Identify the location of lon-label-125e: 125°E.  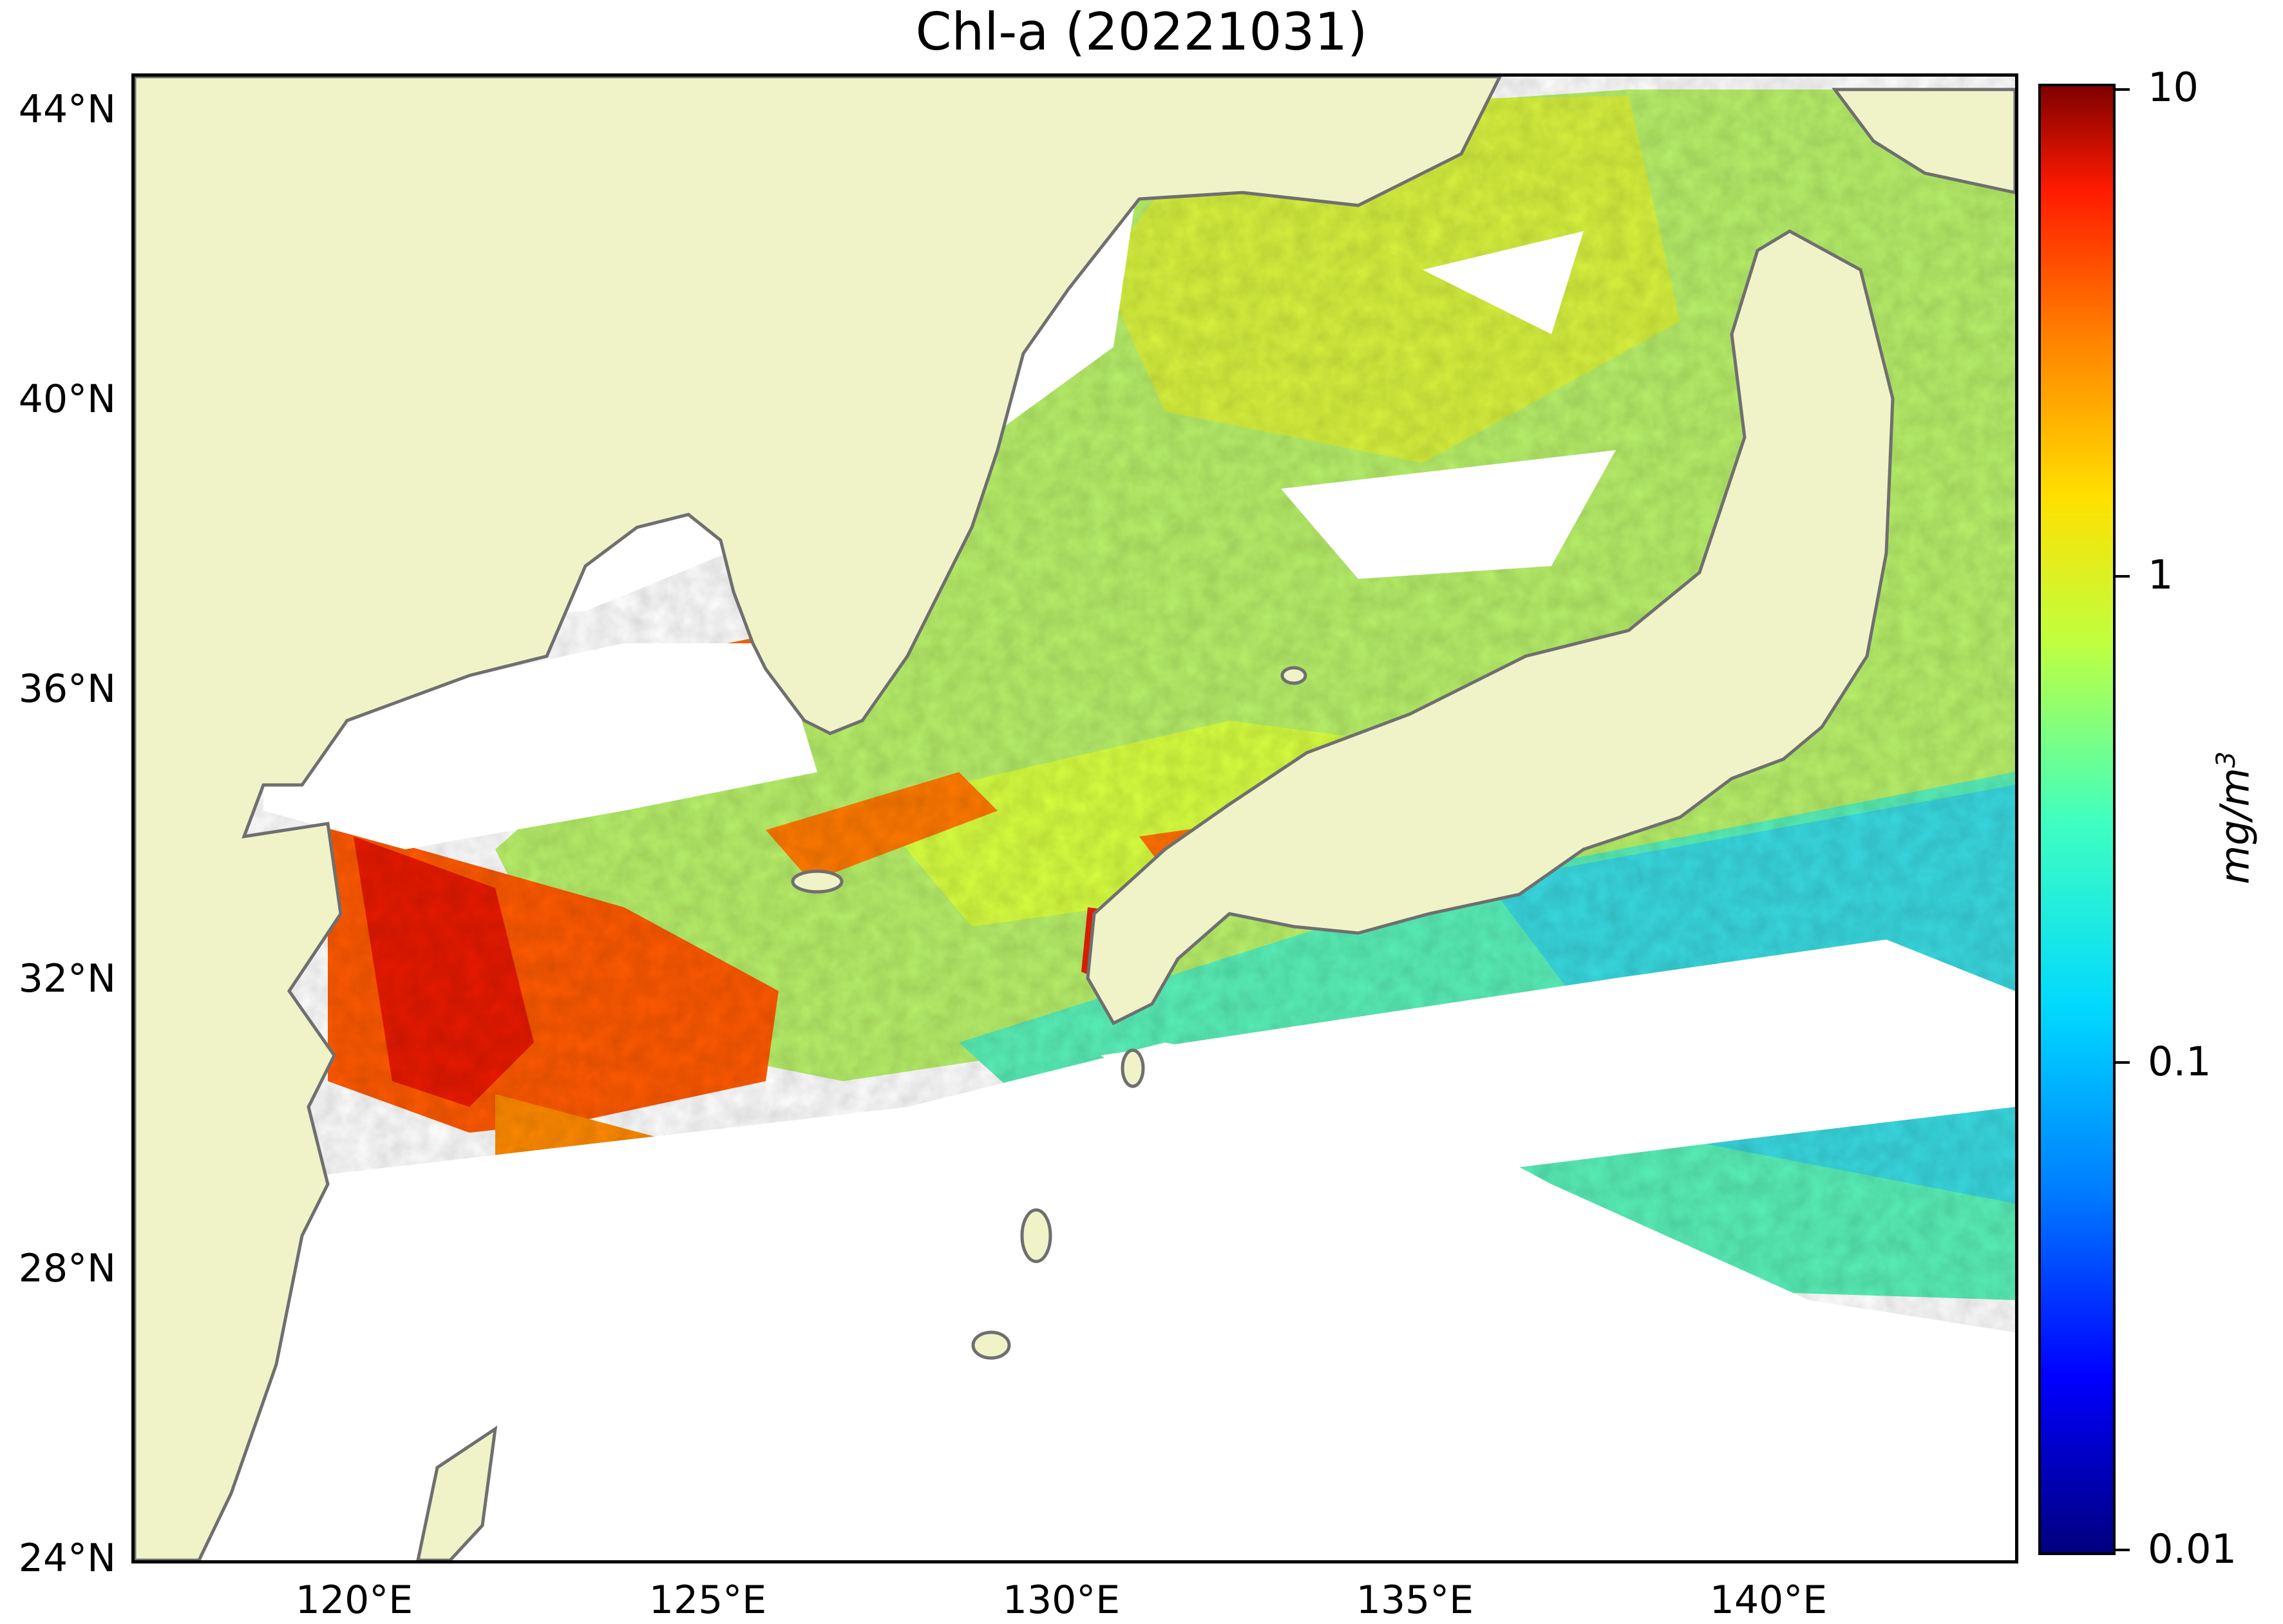
(708, 1601).